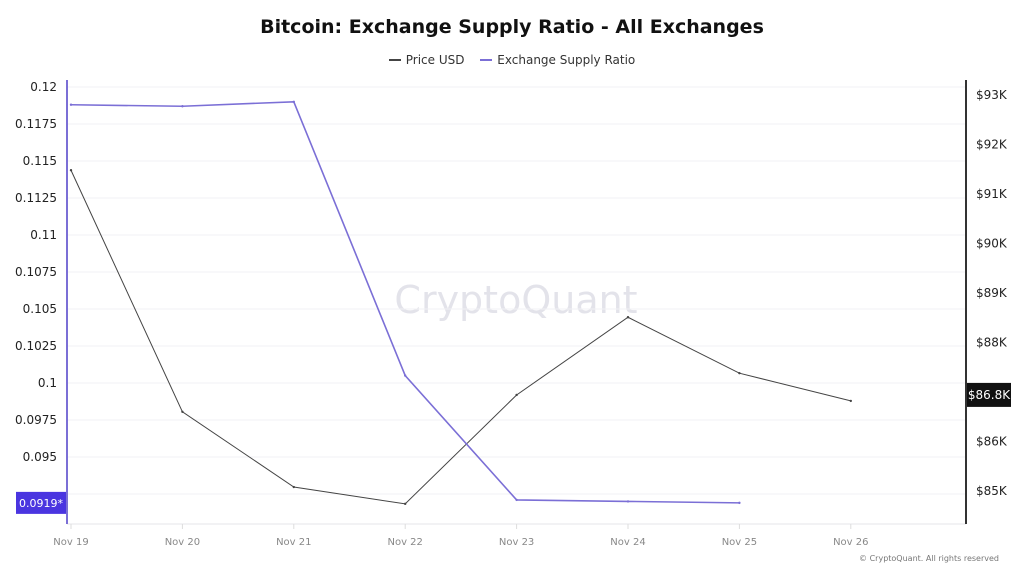 The width and height of the screenshot is (1024, 576). I want to click on watermark: CryptoQuant, so click(515, 300).